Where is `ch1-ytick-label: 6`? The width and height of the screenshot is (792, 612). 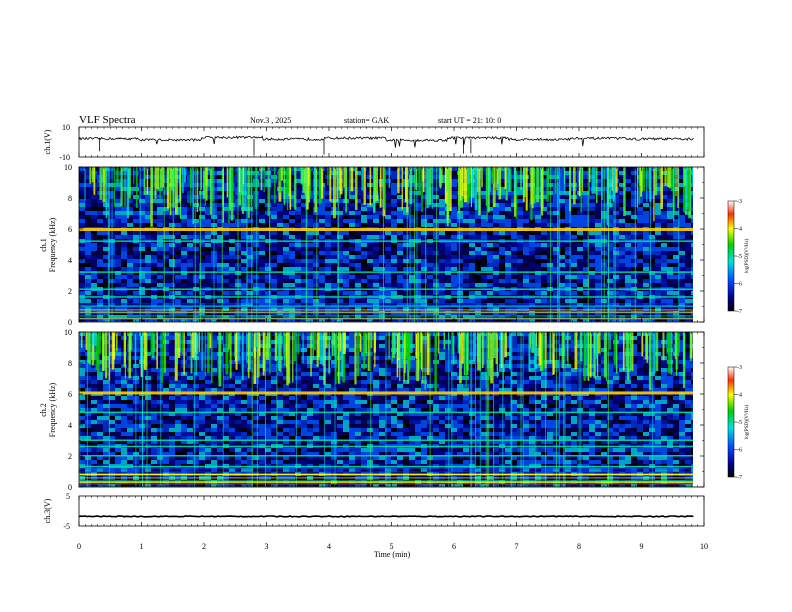 ch1-ytick-label: 6 is located at coordinates (70, 229).